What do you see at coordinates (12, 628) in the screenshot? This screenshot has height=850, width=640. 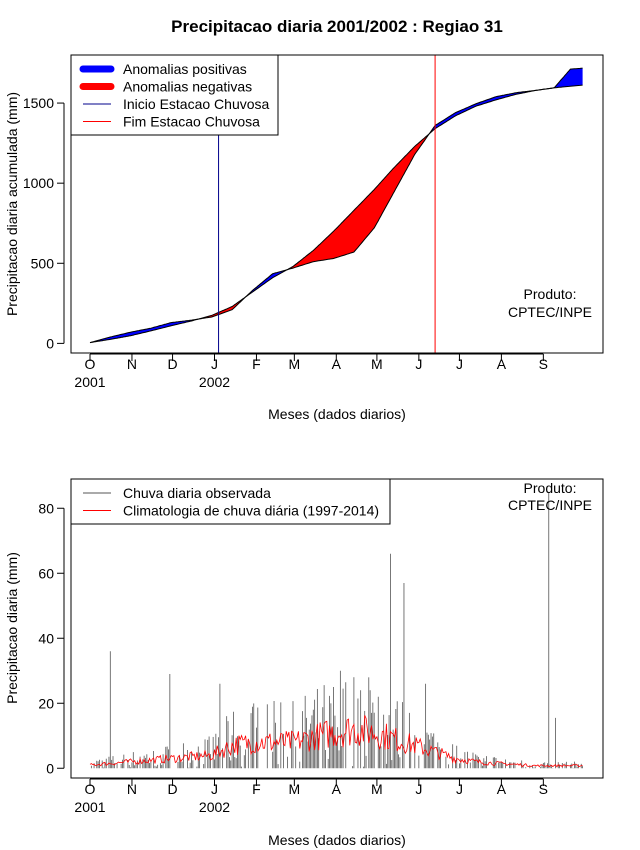 I see `bottom-y-axis-label: Precipitacao diaria (mm)` at bounding box center [12, 628].